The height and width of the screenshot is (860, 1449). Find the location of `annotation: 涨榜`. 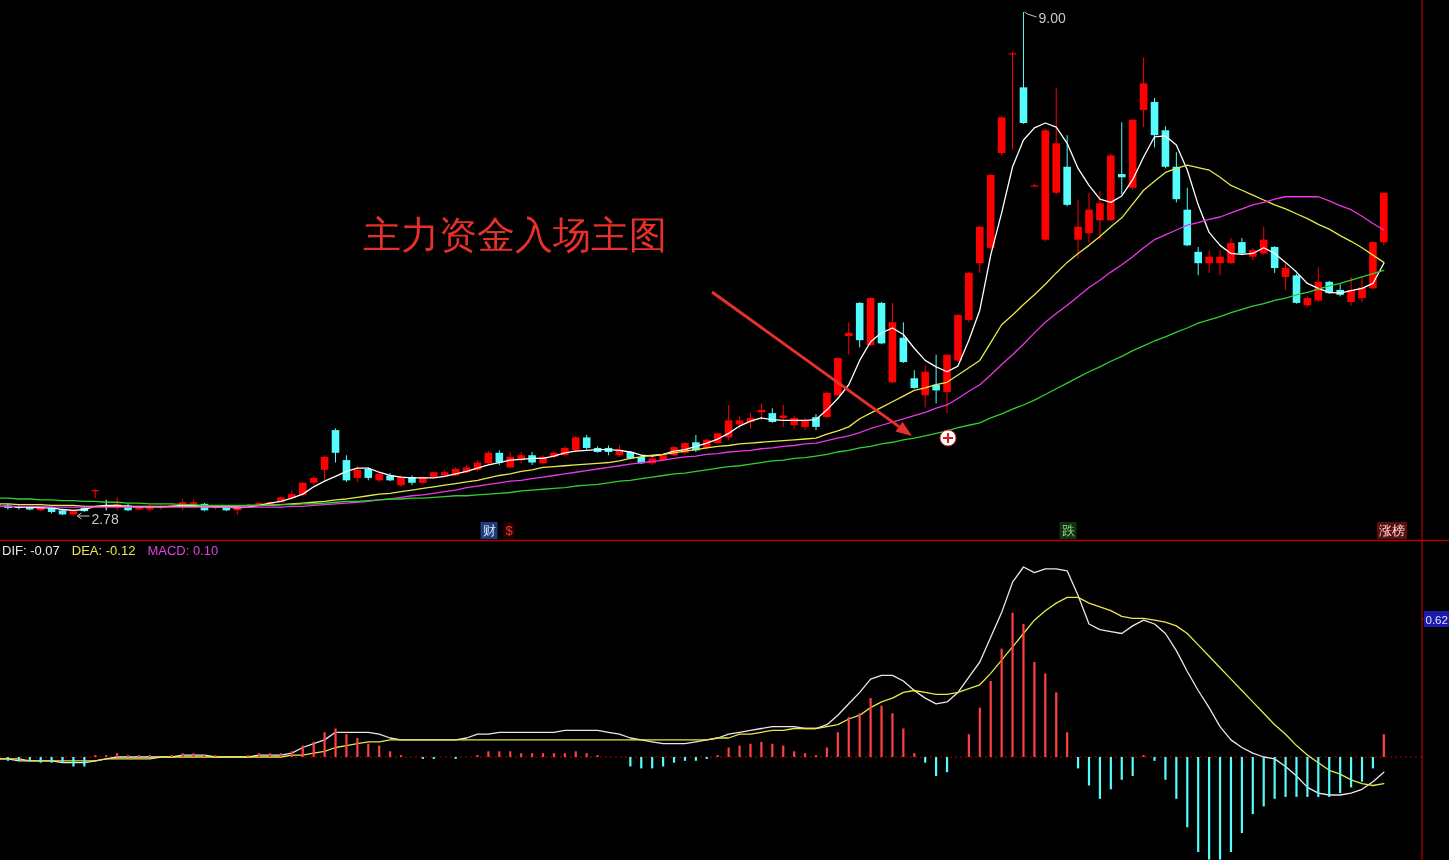

annotation: 涨榜 is located at coordinates (1392, 530).